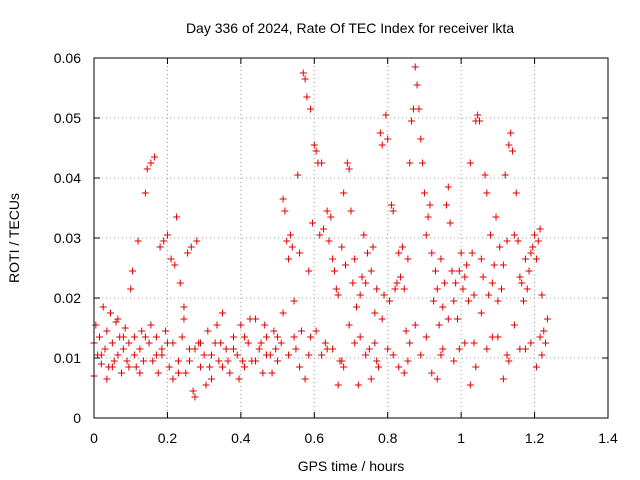 The height and width of the screenshot is (480, 640). Describe the element at coordinates (67, 58) in the screenshot. I see `y-tick-label: 0.06` at that location.